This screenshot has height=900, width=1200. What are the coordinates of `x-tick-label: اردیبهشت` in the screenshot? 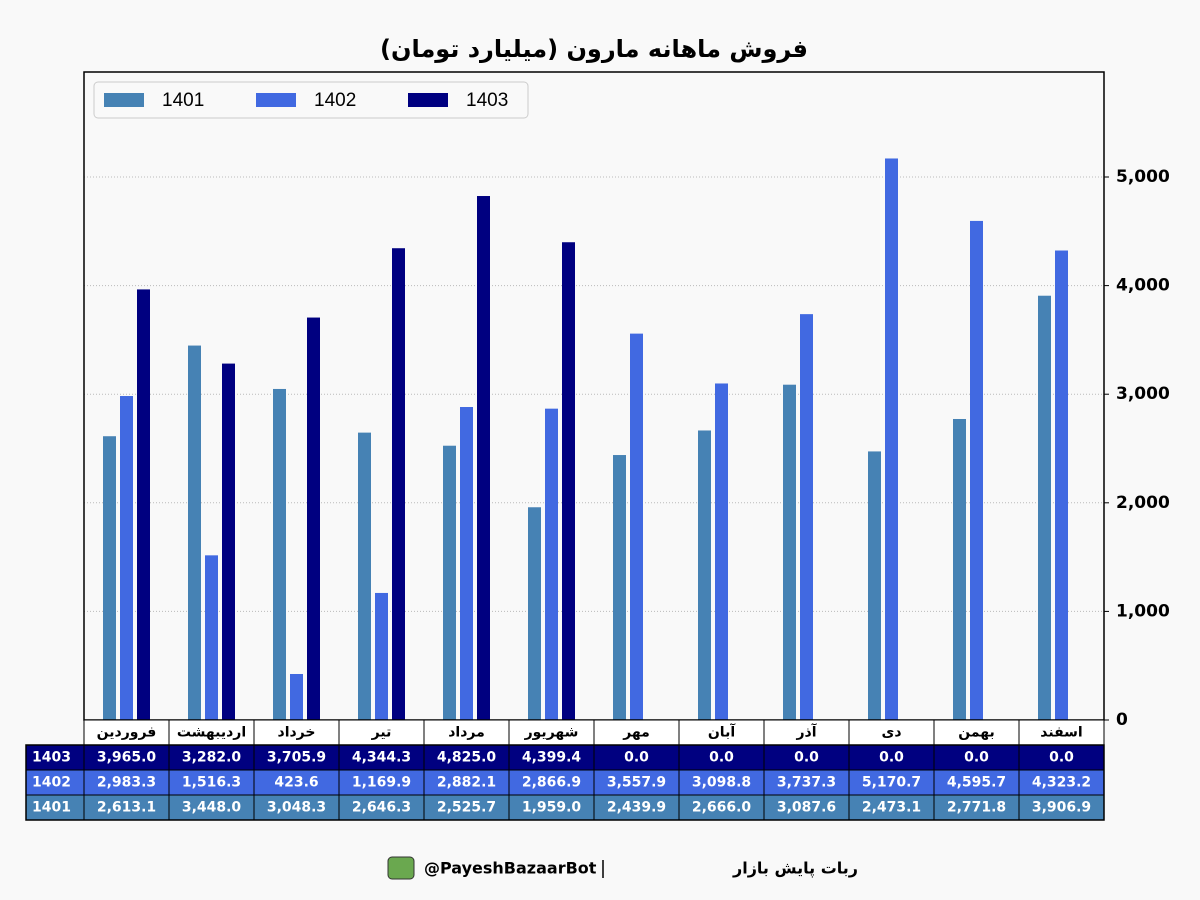 It's located at (211, 733).